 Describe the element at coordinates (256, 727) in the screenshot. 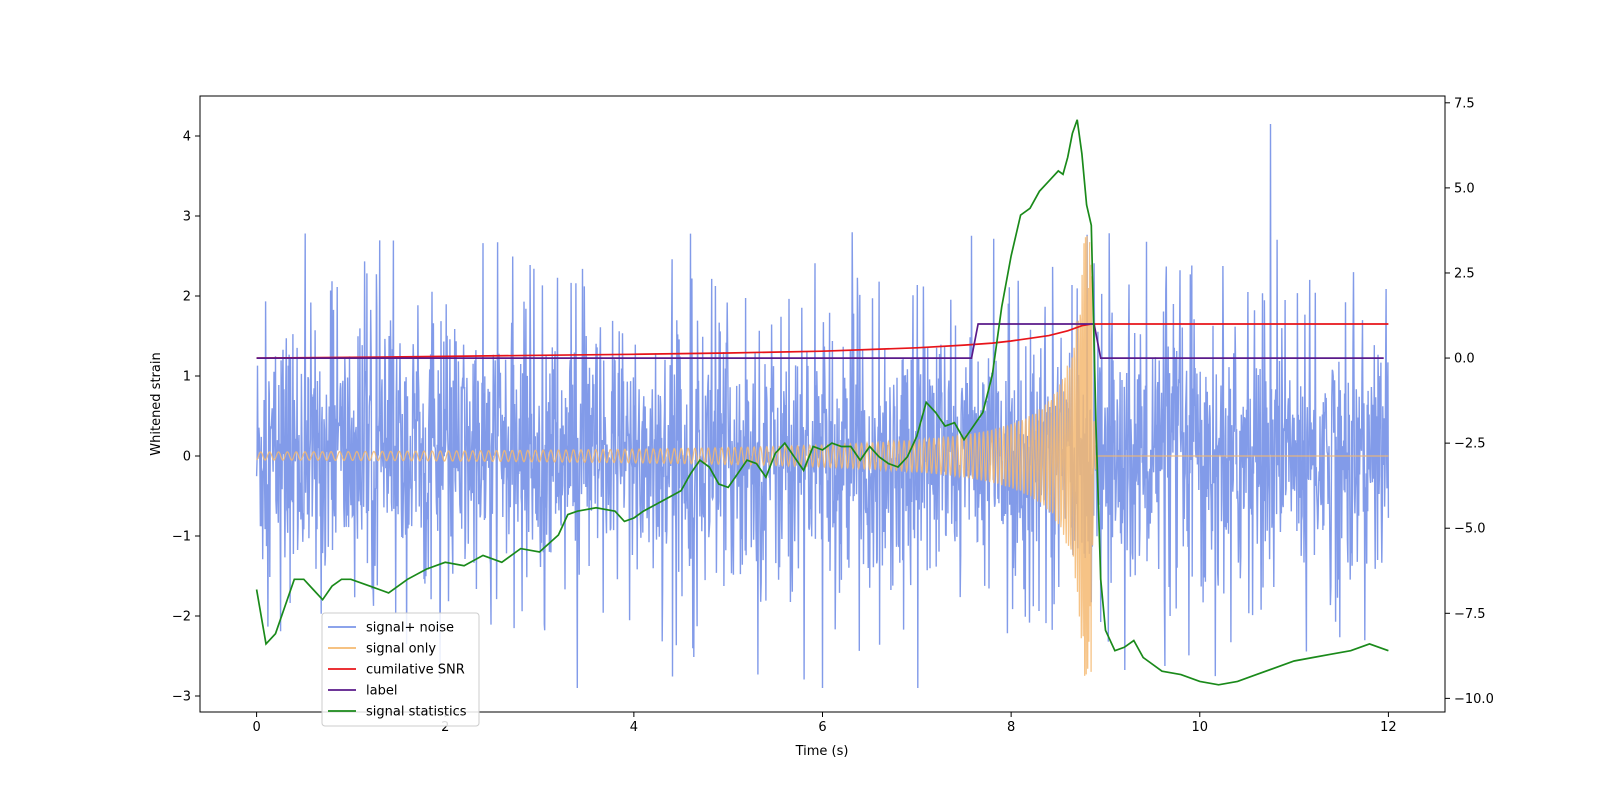

I see `x-tick-label: 0` at that location.